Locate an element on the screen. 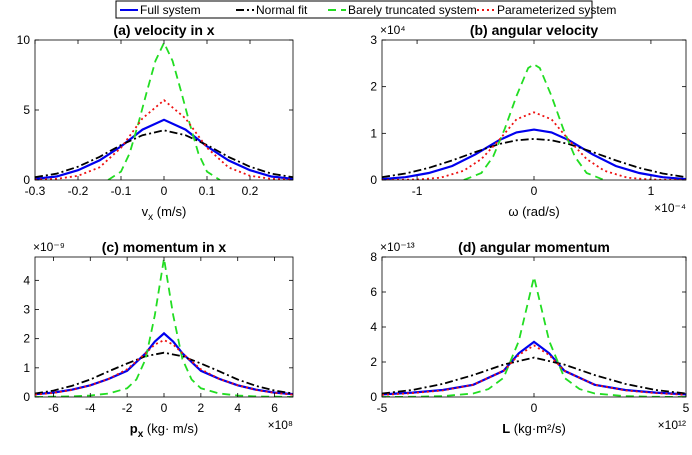  x-axis-symbol: p is located at coordinates (134, 428).